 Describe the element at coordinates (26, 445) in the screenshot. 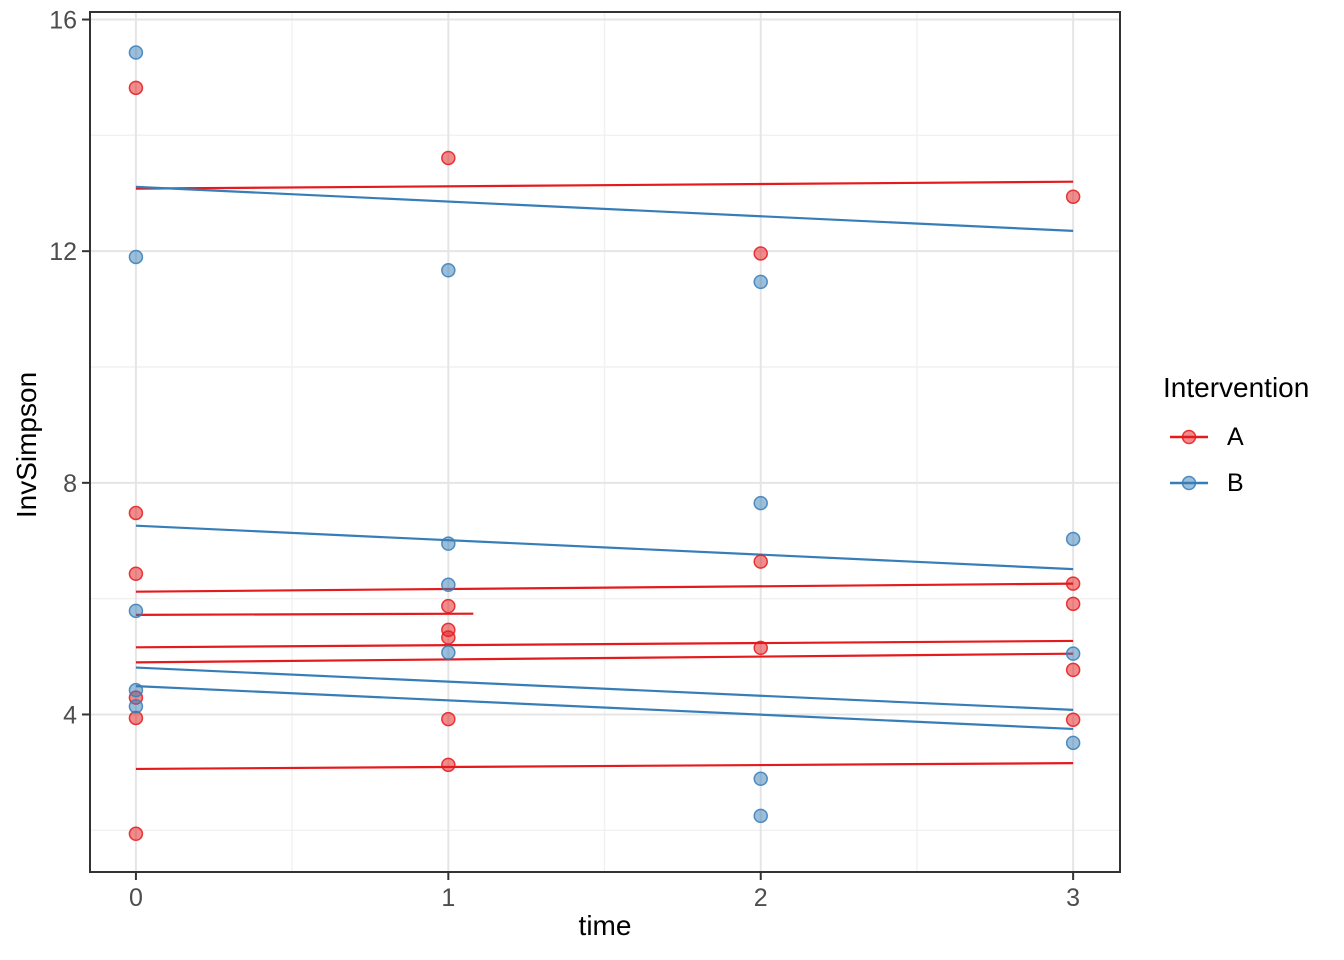

I see `y-axis-title: InvSimpson` at that location.